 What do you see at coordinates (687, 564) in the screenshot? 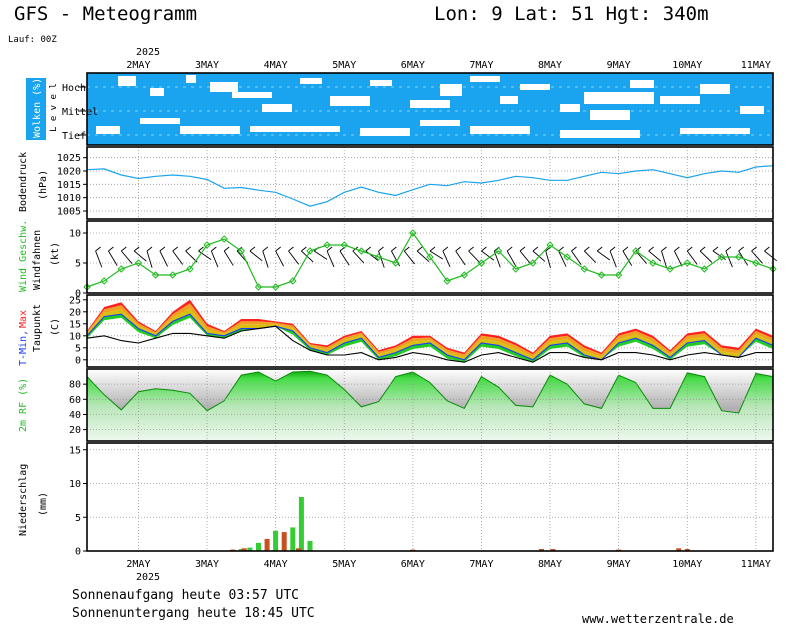
I see `date-bottom-label: 10MAY` at bounding box center [687, 564].